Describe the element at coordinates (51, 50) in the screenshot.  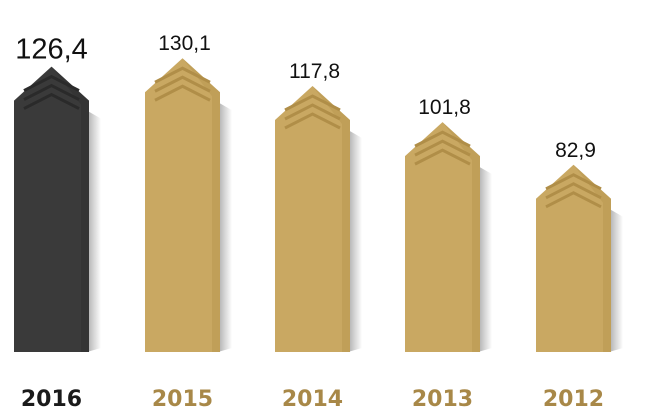
I see `value-label-2016: 126,4` at that location.